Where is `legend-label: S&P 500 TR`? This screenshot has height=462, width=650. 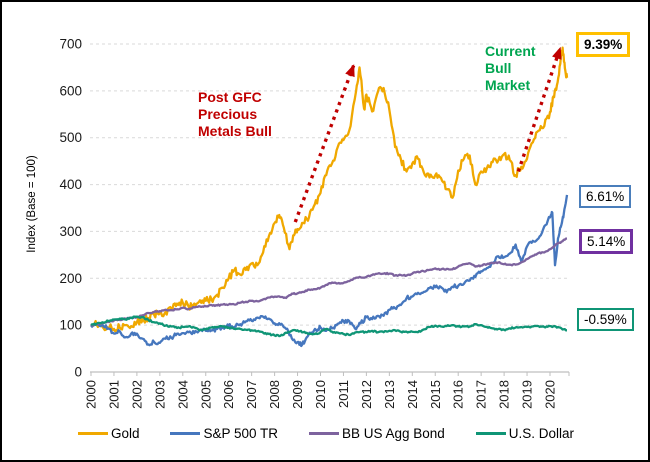 legend-label: S&P 500 TR is located at coordinates (241, 433).